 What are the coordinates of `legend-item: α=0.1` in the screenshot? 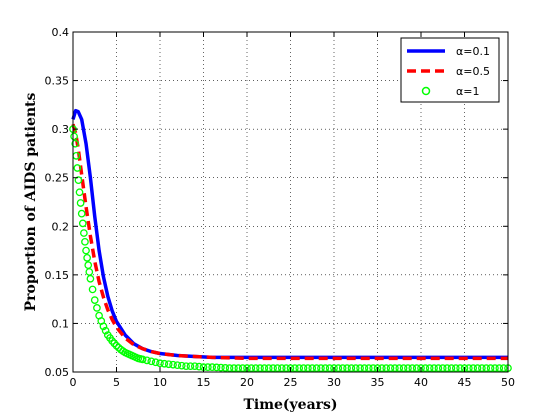 It's located at (448, 51).